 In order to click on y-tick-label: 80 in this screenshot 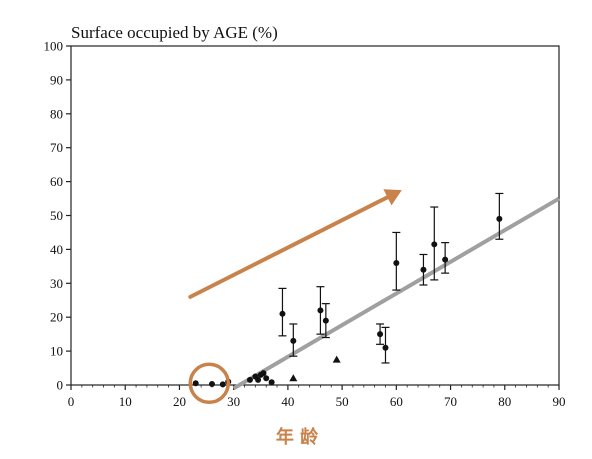, I will do `click(56, 113)`.